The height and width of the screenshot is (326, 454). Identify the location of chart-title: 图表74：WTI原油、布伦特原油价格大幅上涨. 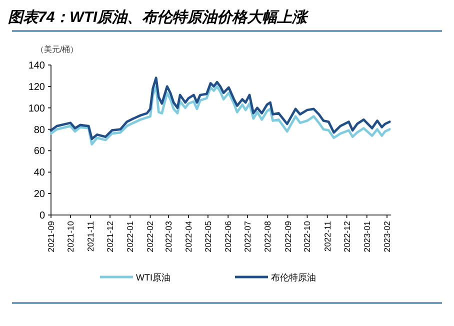
(159, 17).